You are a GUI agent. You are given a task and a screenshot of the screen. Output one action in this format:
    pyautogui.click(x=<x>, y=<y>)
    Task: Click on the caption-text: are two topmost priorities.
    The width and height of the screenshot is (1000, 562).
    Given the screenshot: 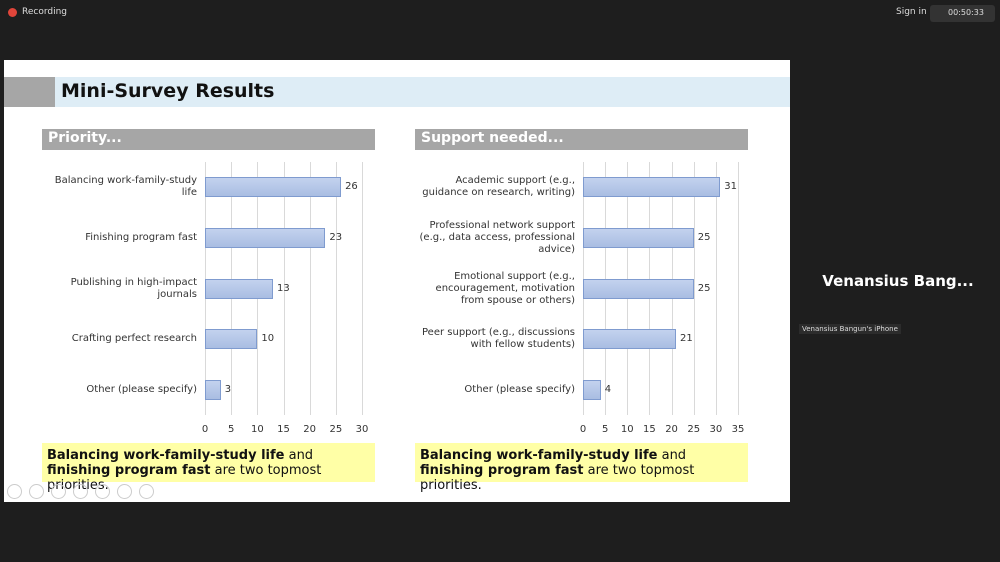 What is the action you would take?
    pyautogui.click(x=557, y=478)
    